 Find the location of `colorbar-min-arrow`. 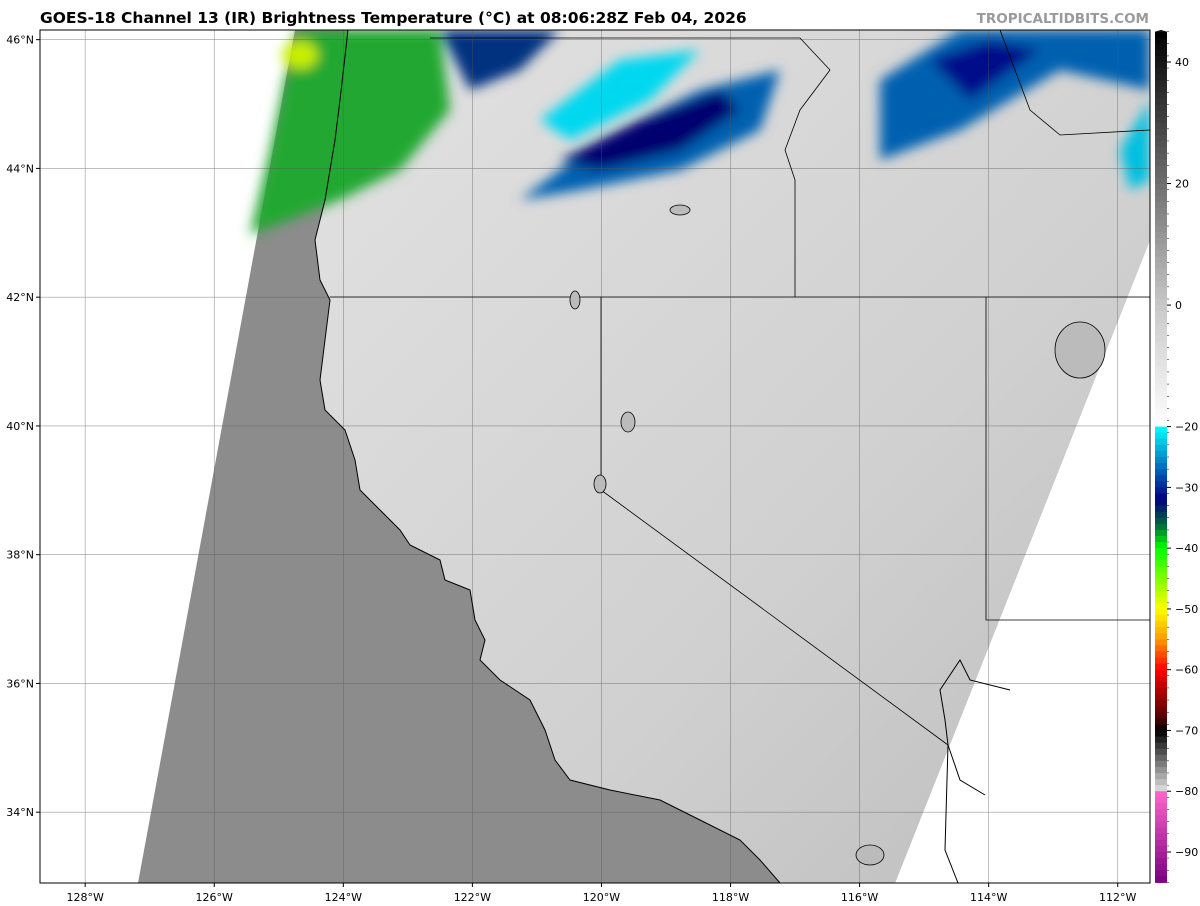

colorbar-min-arrow is located at coordinates (1161, 882).